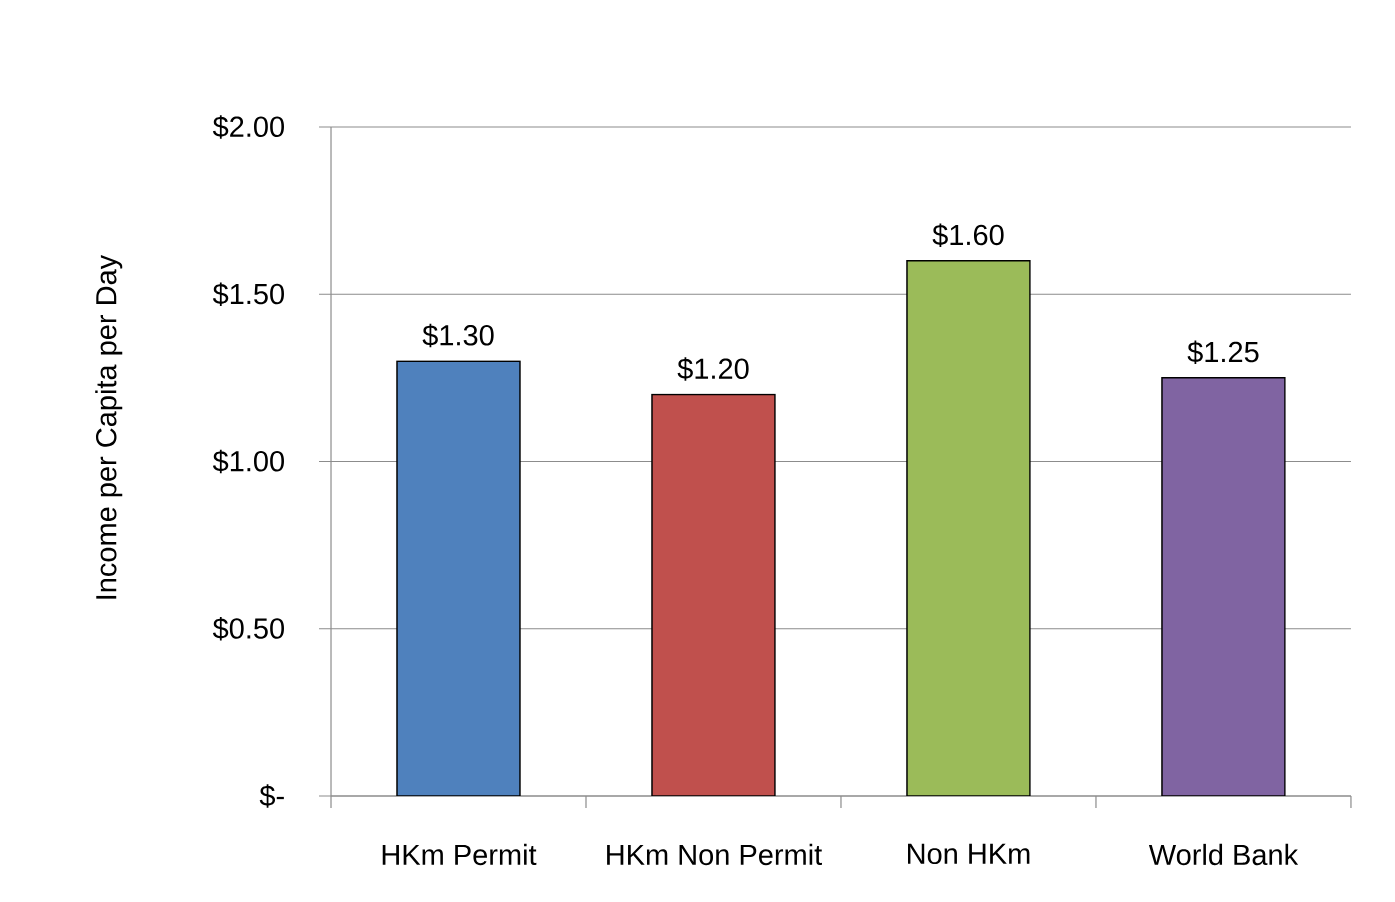  I want to click on y-axis-title: Income per Capita per Day, so click(109, 426).